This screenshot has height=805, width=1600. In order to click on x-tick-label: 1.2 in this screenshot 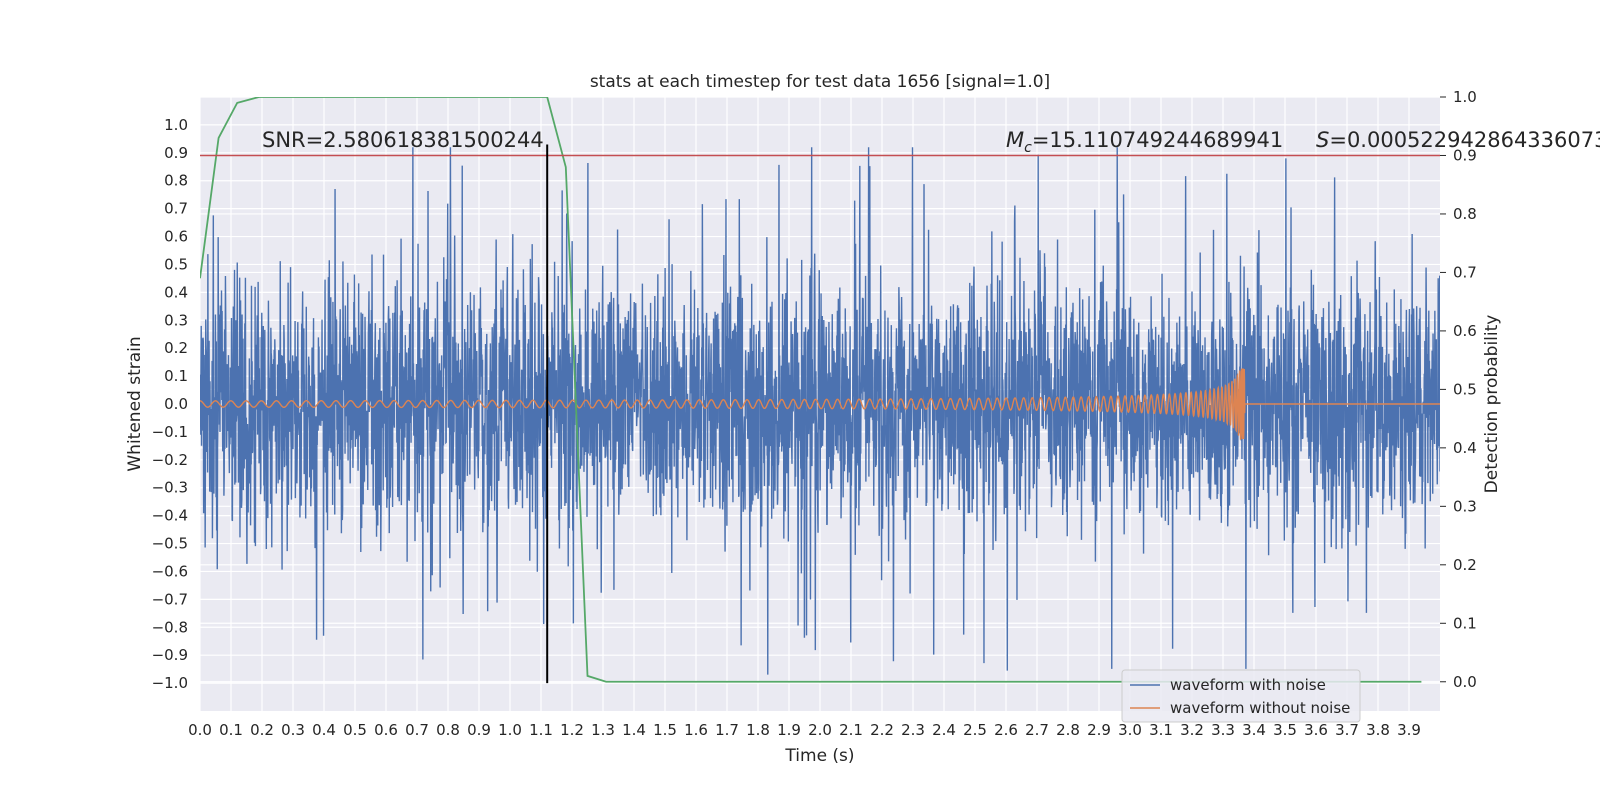, I will do `click(572, 730)`.